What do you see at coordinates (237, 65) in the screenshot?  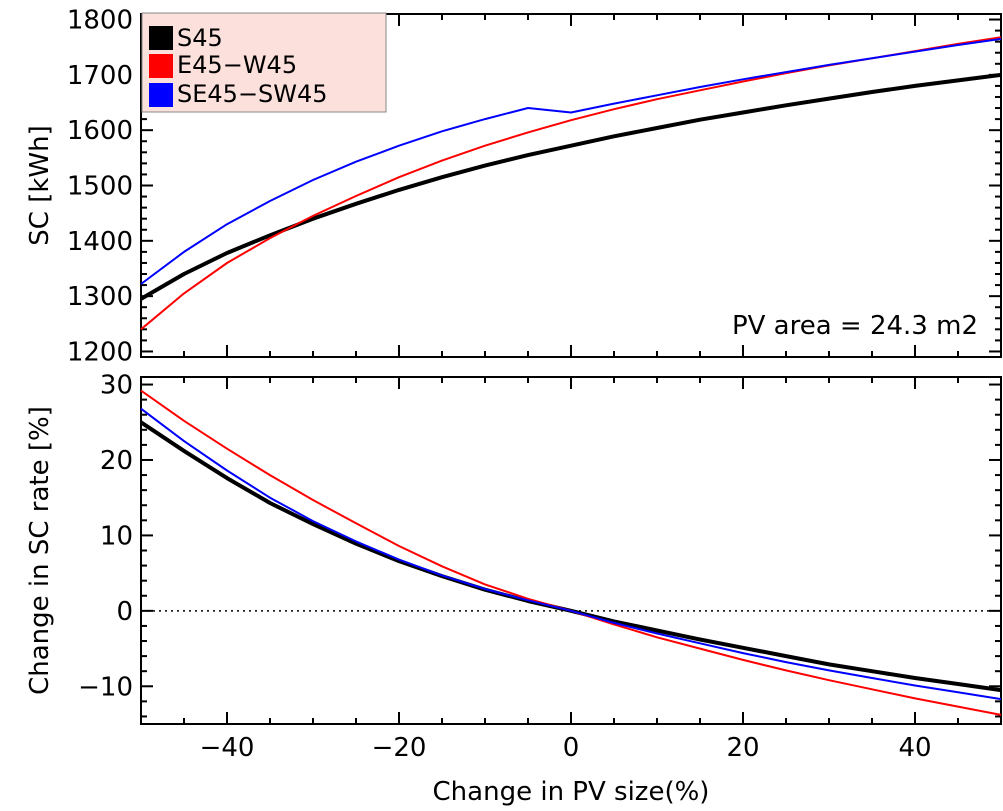 I see `legend-label-e45-w45: E45−W45` at bounding box center [237, 65].